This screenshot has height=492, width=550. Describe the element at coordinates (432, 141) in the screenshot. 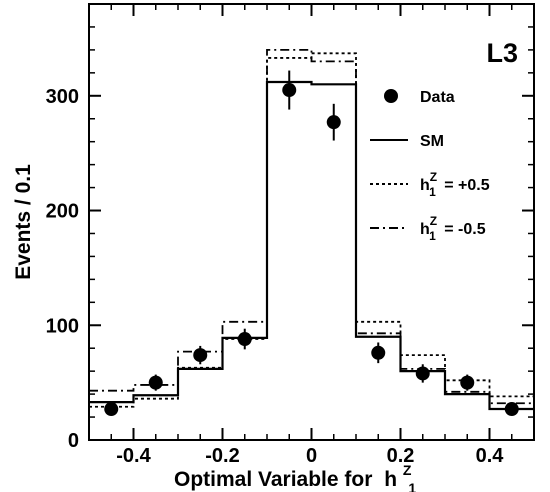

I see `legend-label: SM` at that location.